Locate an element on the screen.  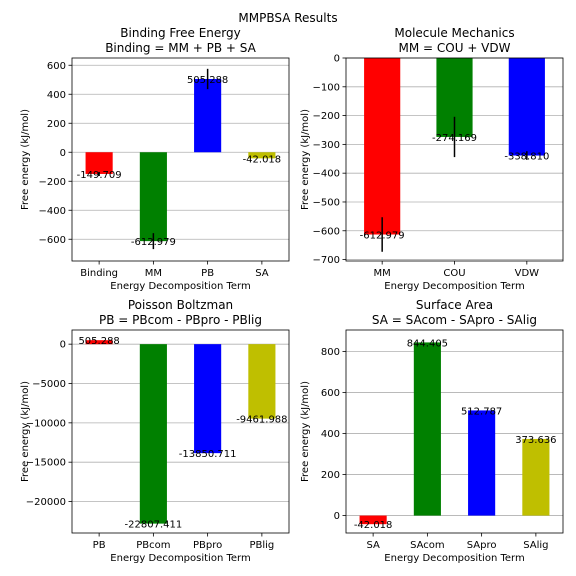
x-tick-label: PBpro is located at coordinates (207, 545).